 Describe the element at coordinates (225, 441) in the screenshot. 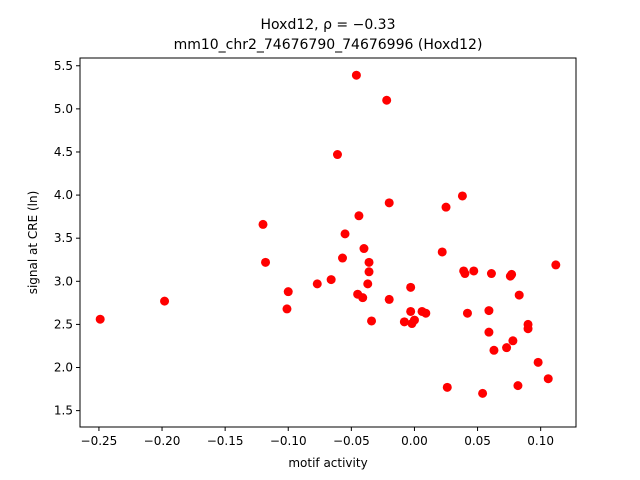

I see `x-tick-label: −0.15` at that location.